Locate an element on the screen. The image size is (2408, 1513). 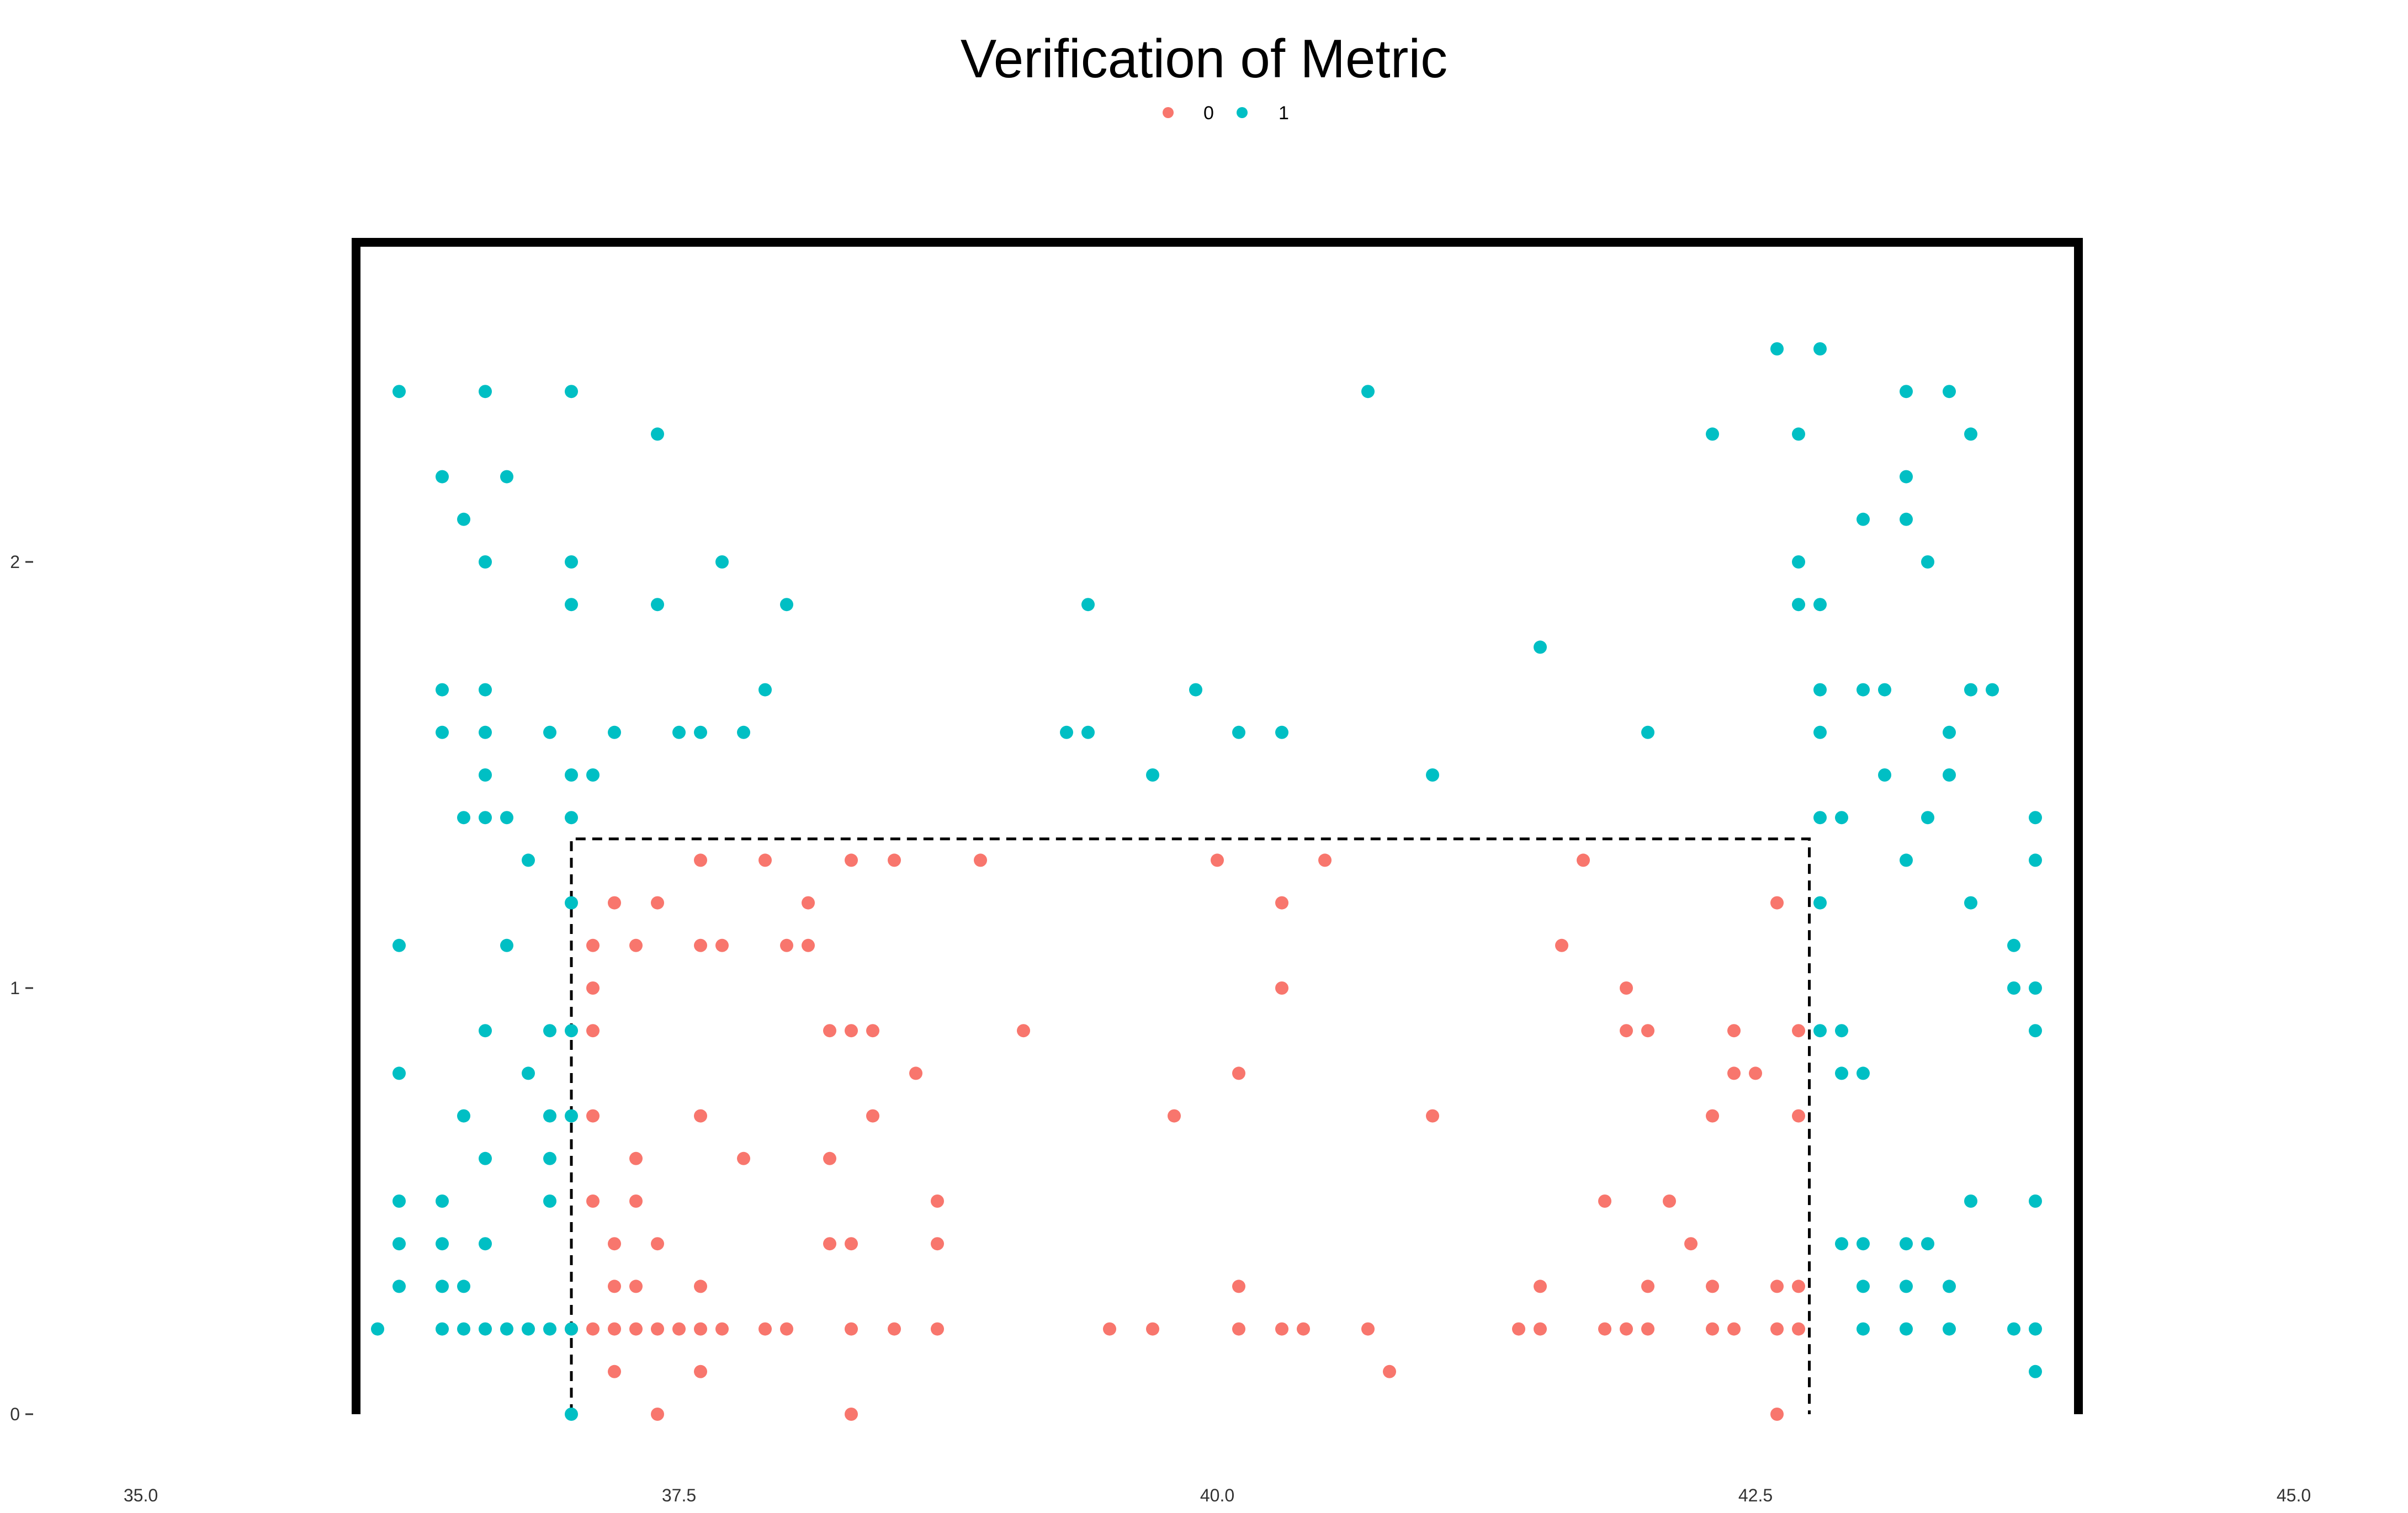
x-tick-label: 45.0 is located at coordinates (2294, 1495).